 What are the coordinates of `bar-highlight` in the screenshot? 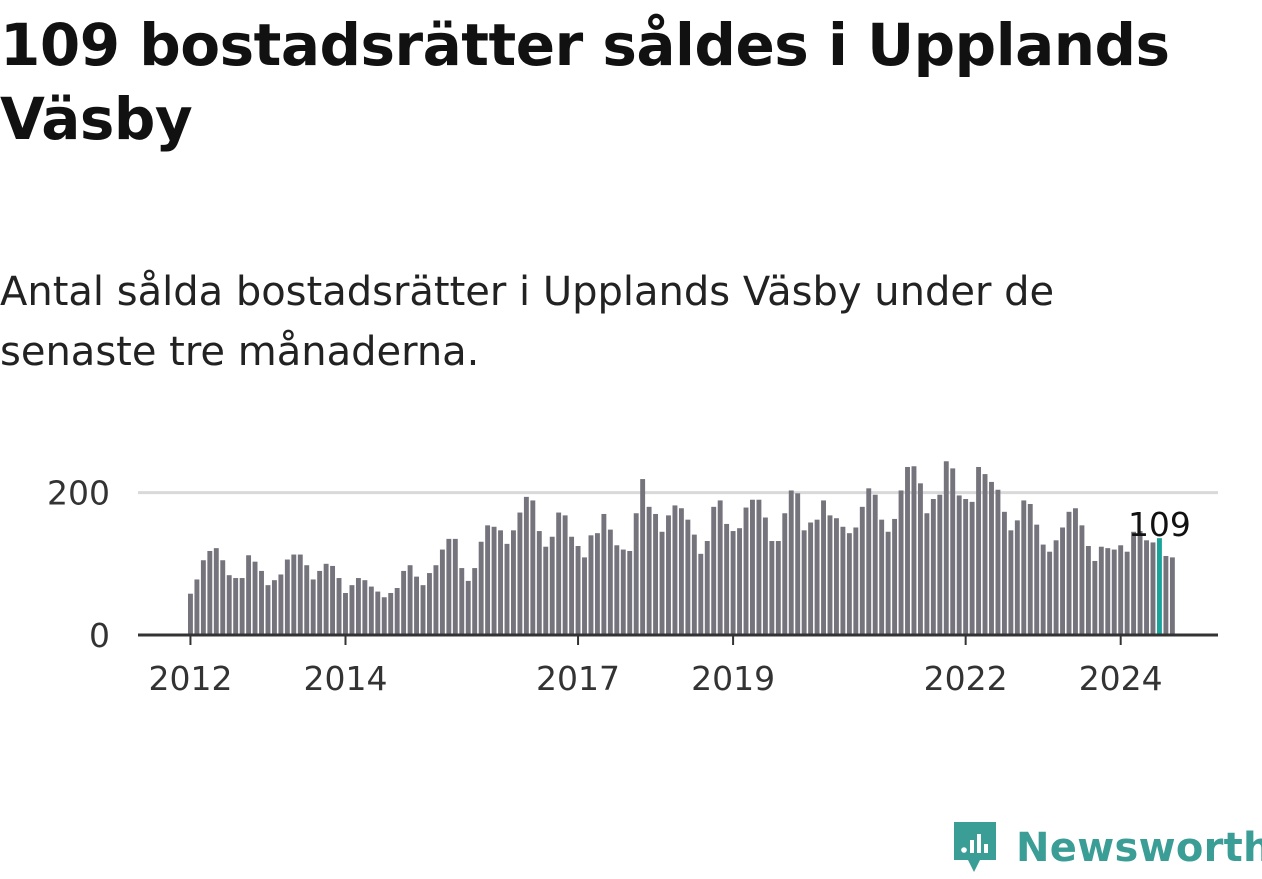 It's located at (1159, 586).